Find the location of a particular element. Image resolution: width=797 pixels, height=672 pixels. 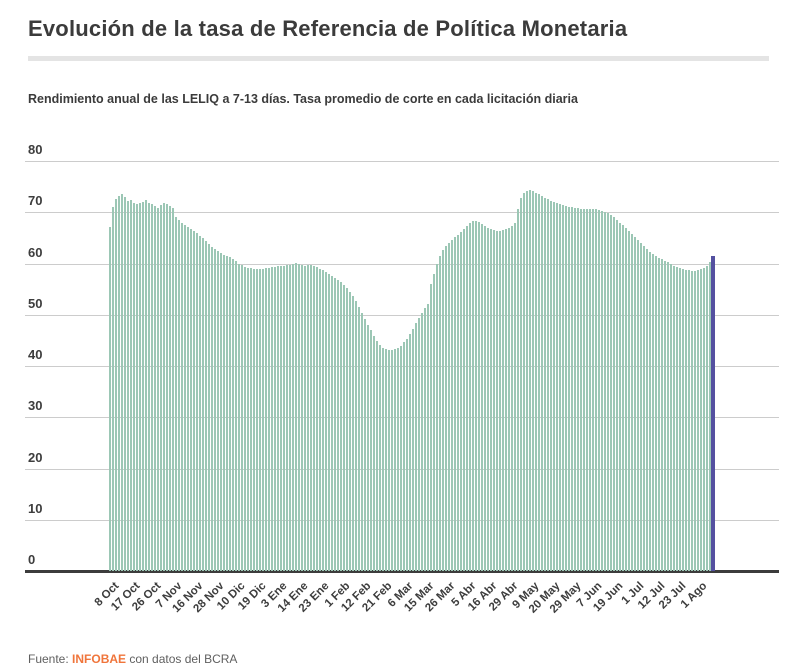

chart-bar-highlight is located at coordinates (713, 413).